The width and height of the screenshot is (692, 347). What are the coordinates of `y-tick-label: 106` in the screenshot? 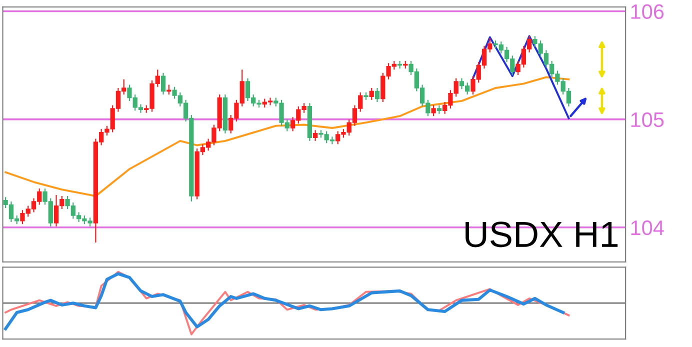 It's located at (647, 12).